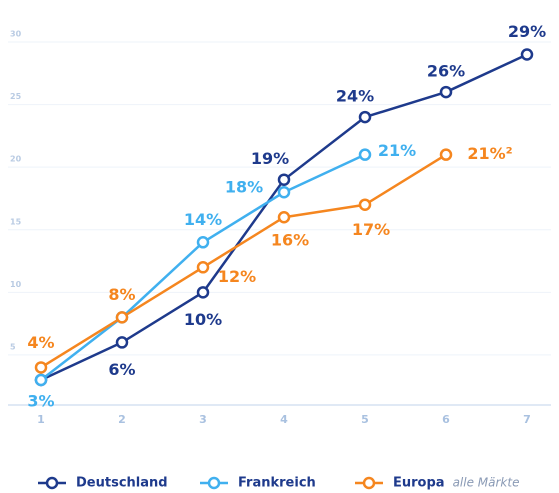  Describe the element at coordinates (489, 153) in the screenshot. I see `value-label: 21%²` at that location.